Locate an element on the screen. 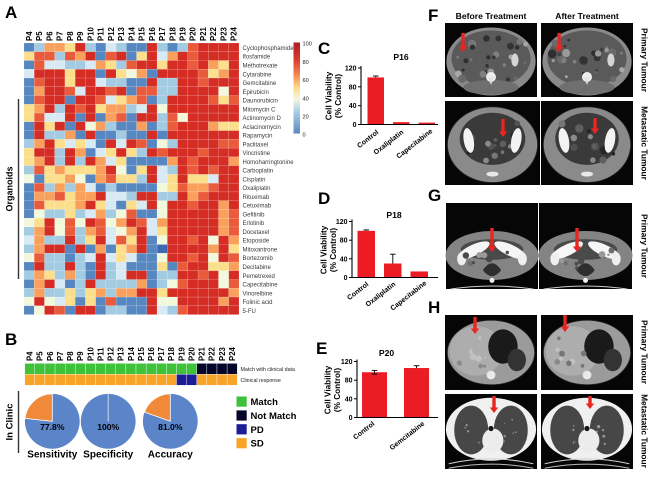  svg-text: P8 is located at coordinates (70, 36).